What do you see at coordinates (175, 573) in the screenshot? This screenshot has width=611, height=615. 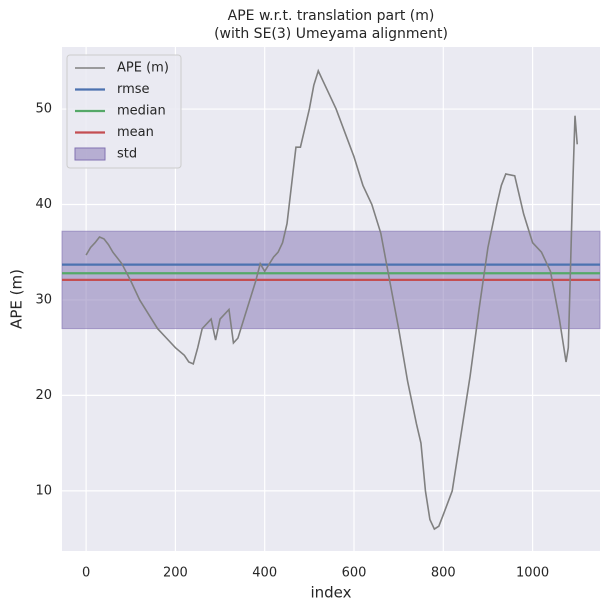 I see `x-tick-label: 200` at bounding box center [175, 573].